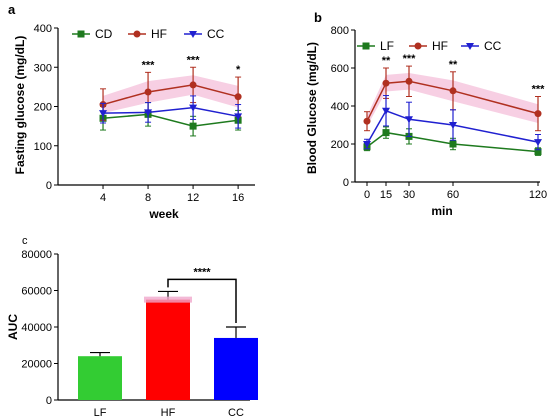  What do you see at coordinates (104, 34) in the screenshot?
I see `legend-label-cd: CD` at bounding box center [104, 34].